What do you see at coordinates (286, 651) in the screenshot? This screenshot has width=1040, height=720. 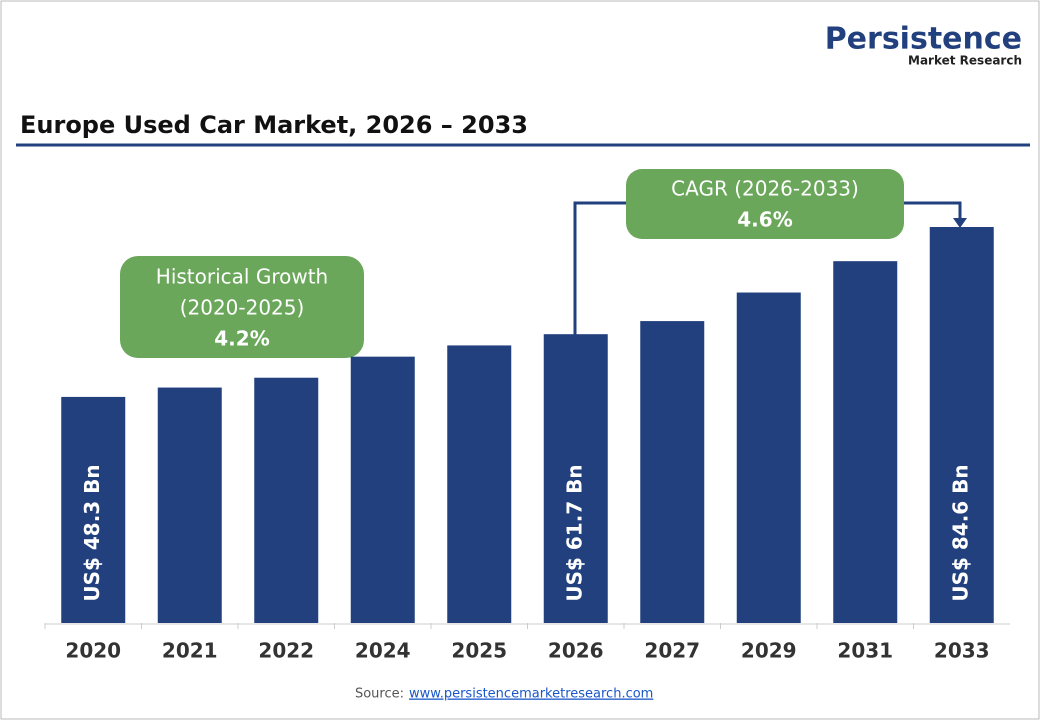 I see `x-tick-label: 2022` at bounding box center [286, 651].